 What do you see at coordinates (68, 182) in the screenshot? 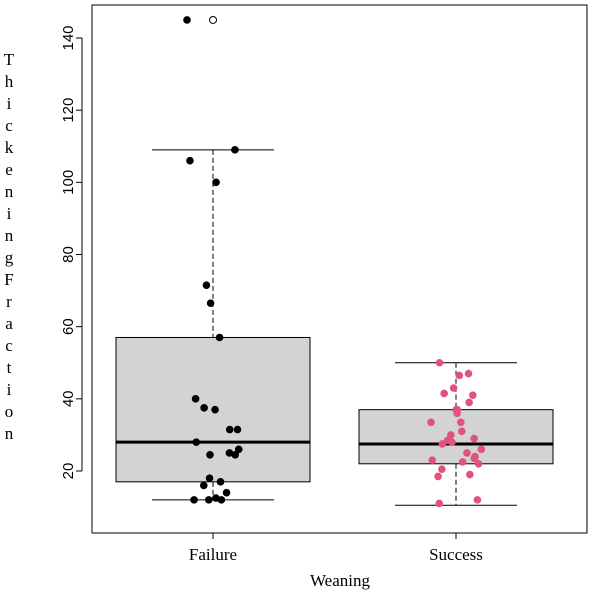
I see `y-tick-label-100: 100` at bounding box center [68, 182].